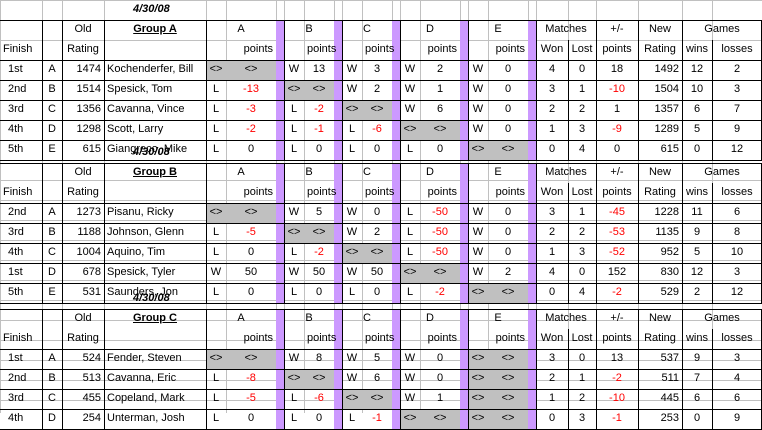 The image size is (762, 430). What do you see at coordinates (617, 272) in the screenshot?
I see `plusminus-points: 152` at bounding box center [617, 272].